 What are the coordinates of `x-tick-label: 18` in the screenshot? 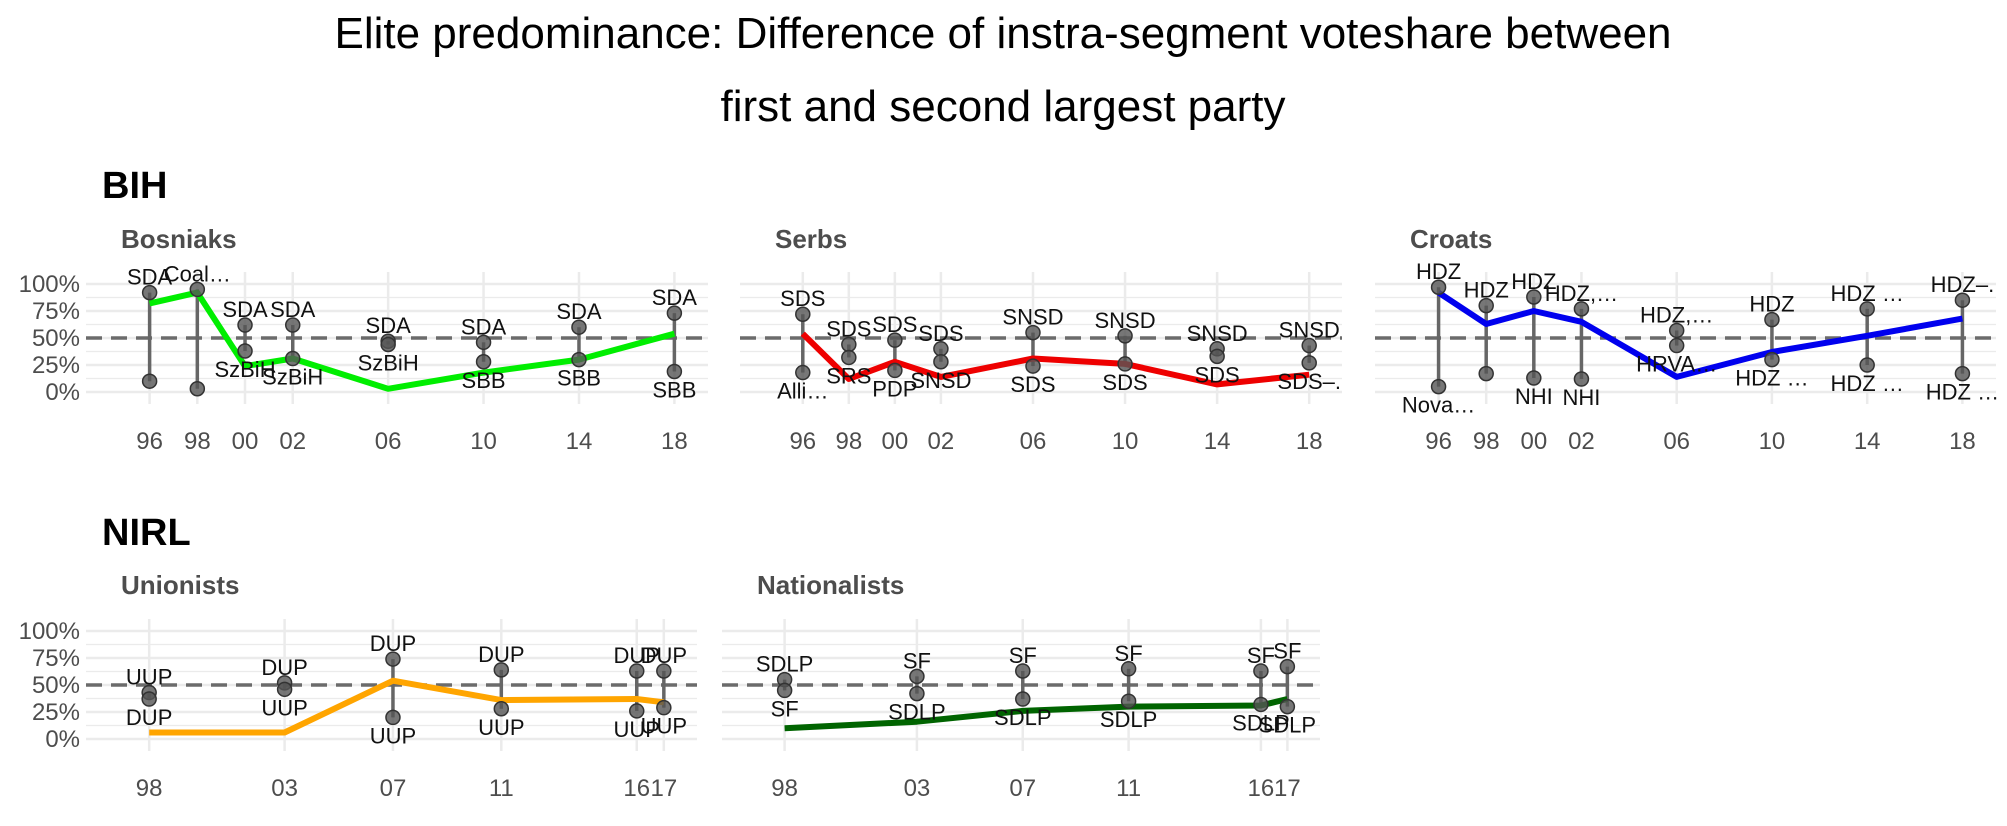 It's located at (1309, 441).